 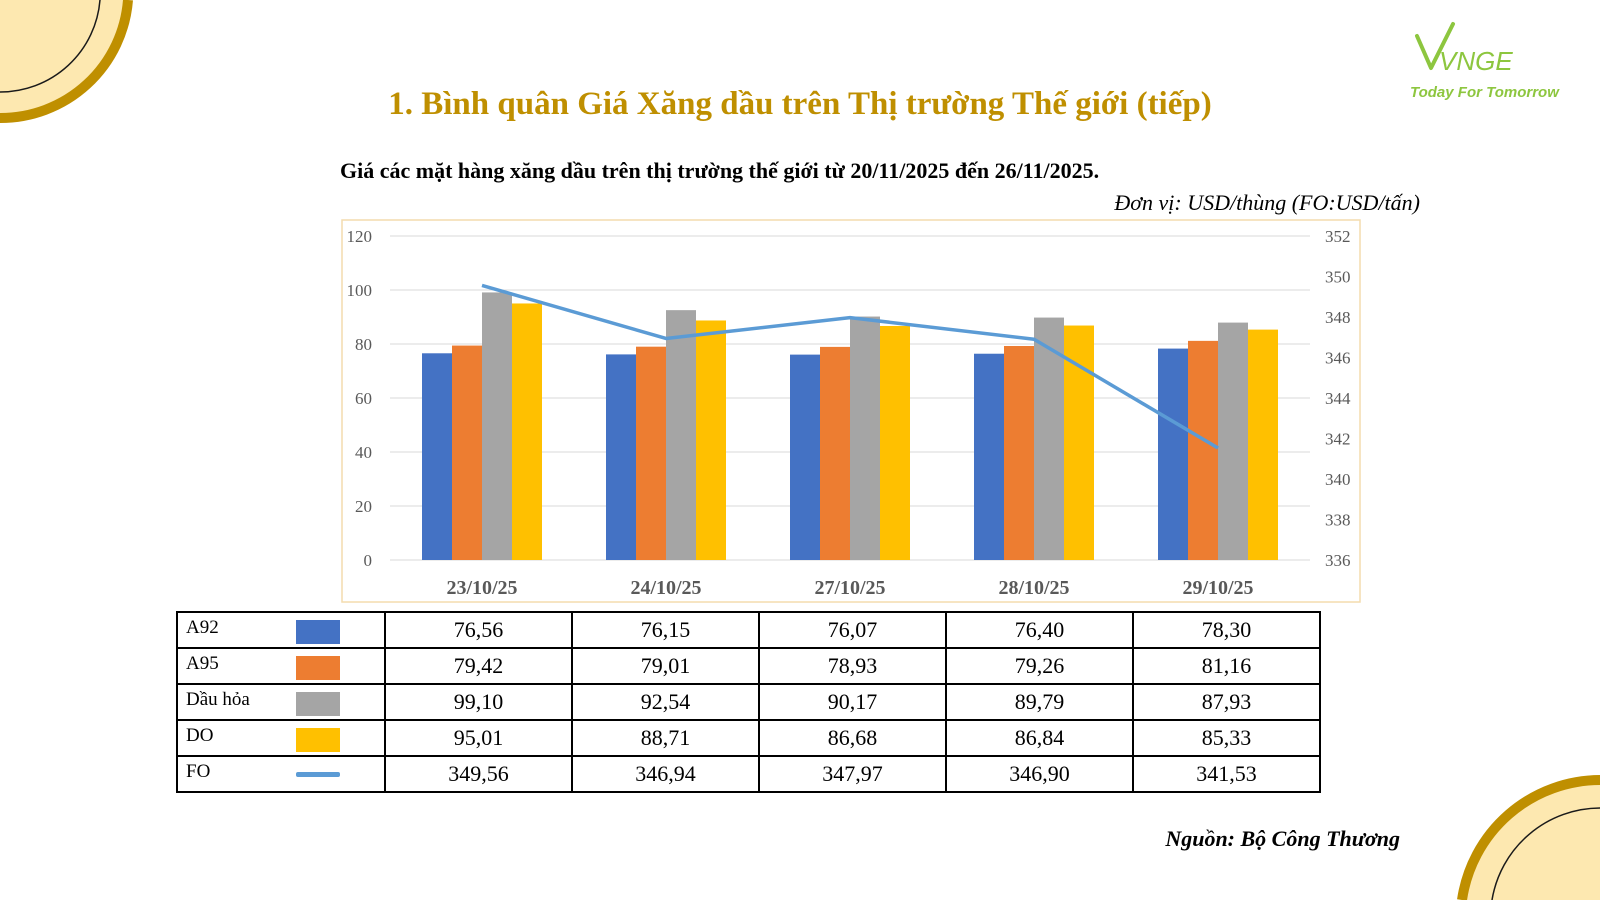 I want to click on x-tick-label: 28/10/25, so click(x=1033, y=588).